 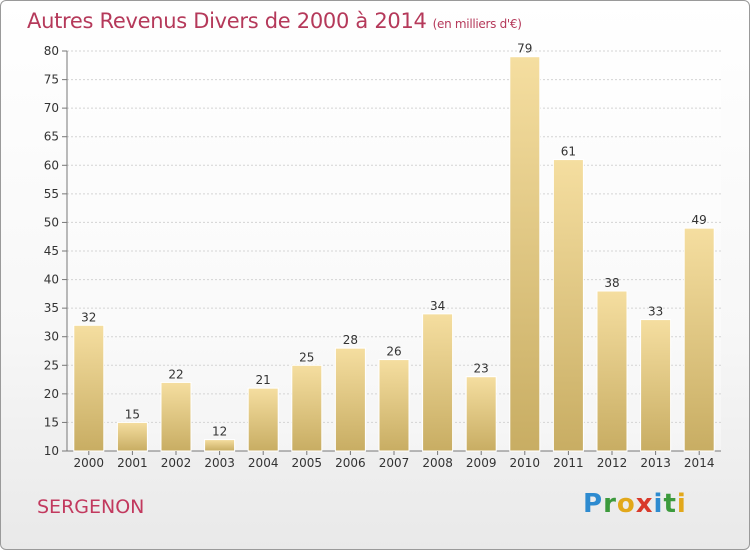 What do you see at coordinates (89, 388) in the screenshot?
I see `bar-2000` at bounding box center [89, 388].